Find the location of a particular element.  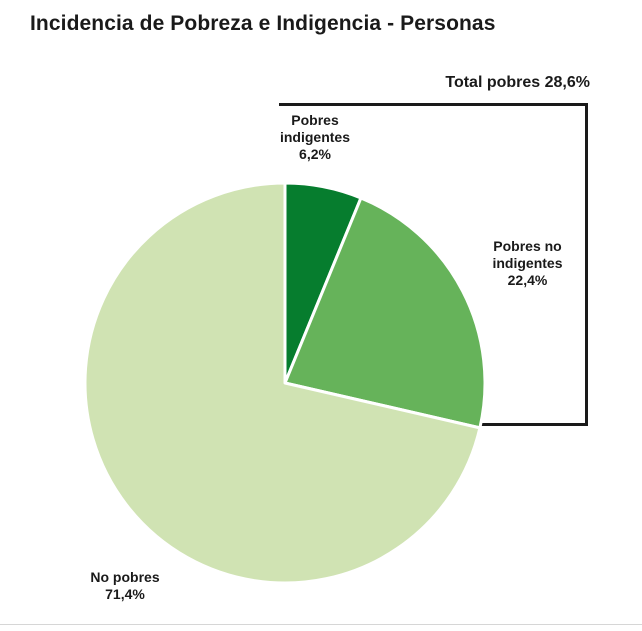

slice-label-line: No pobres is located at coordinates (125, 577).